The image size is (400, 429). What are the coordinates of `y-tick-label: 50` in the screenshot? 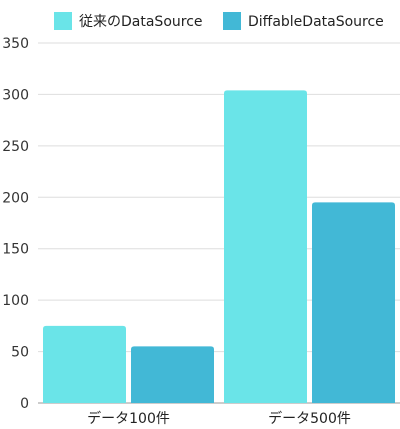 It's located at (20, 353).